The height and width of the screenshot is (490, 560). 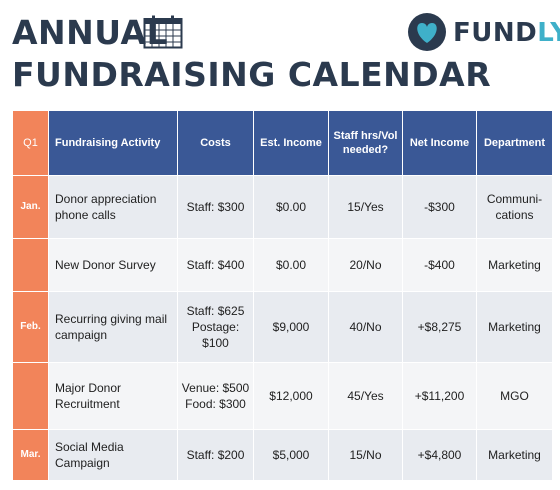 I want to click on department-cell: MGO, so click(x=514, y=396).